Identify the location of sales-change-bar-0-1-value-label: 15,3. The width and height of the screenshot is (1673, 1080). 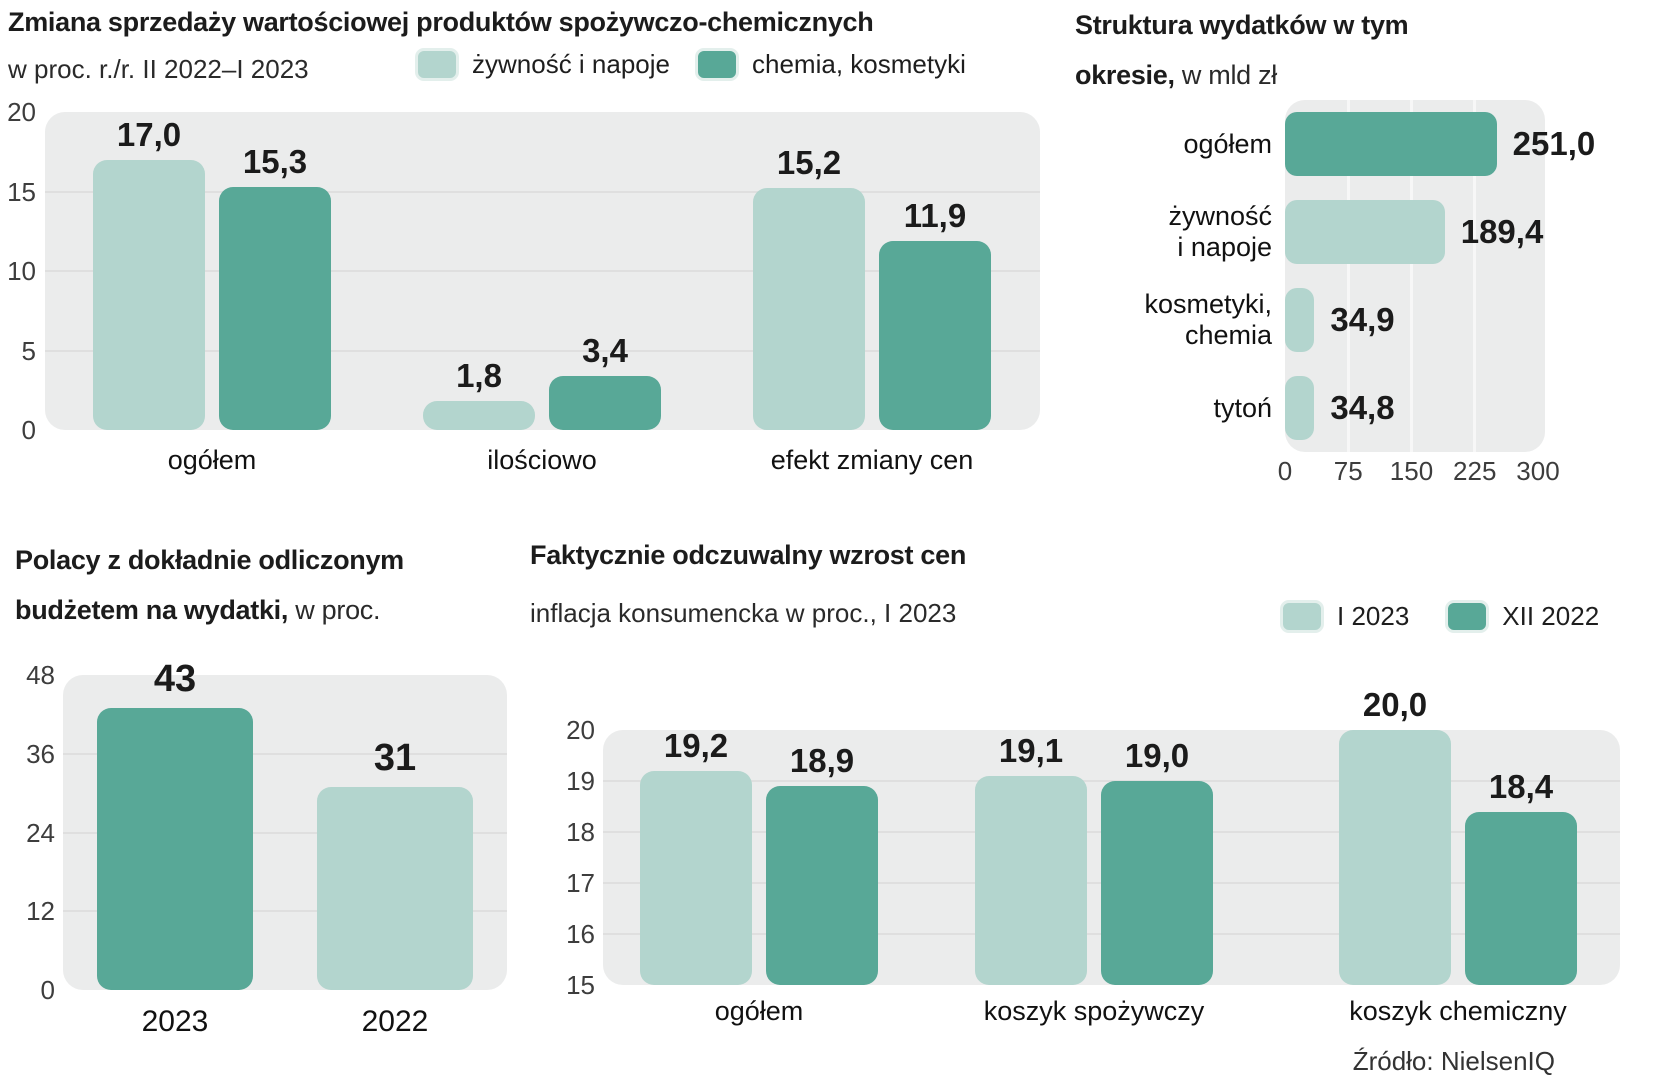
(275, 161).